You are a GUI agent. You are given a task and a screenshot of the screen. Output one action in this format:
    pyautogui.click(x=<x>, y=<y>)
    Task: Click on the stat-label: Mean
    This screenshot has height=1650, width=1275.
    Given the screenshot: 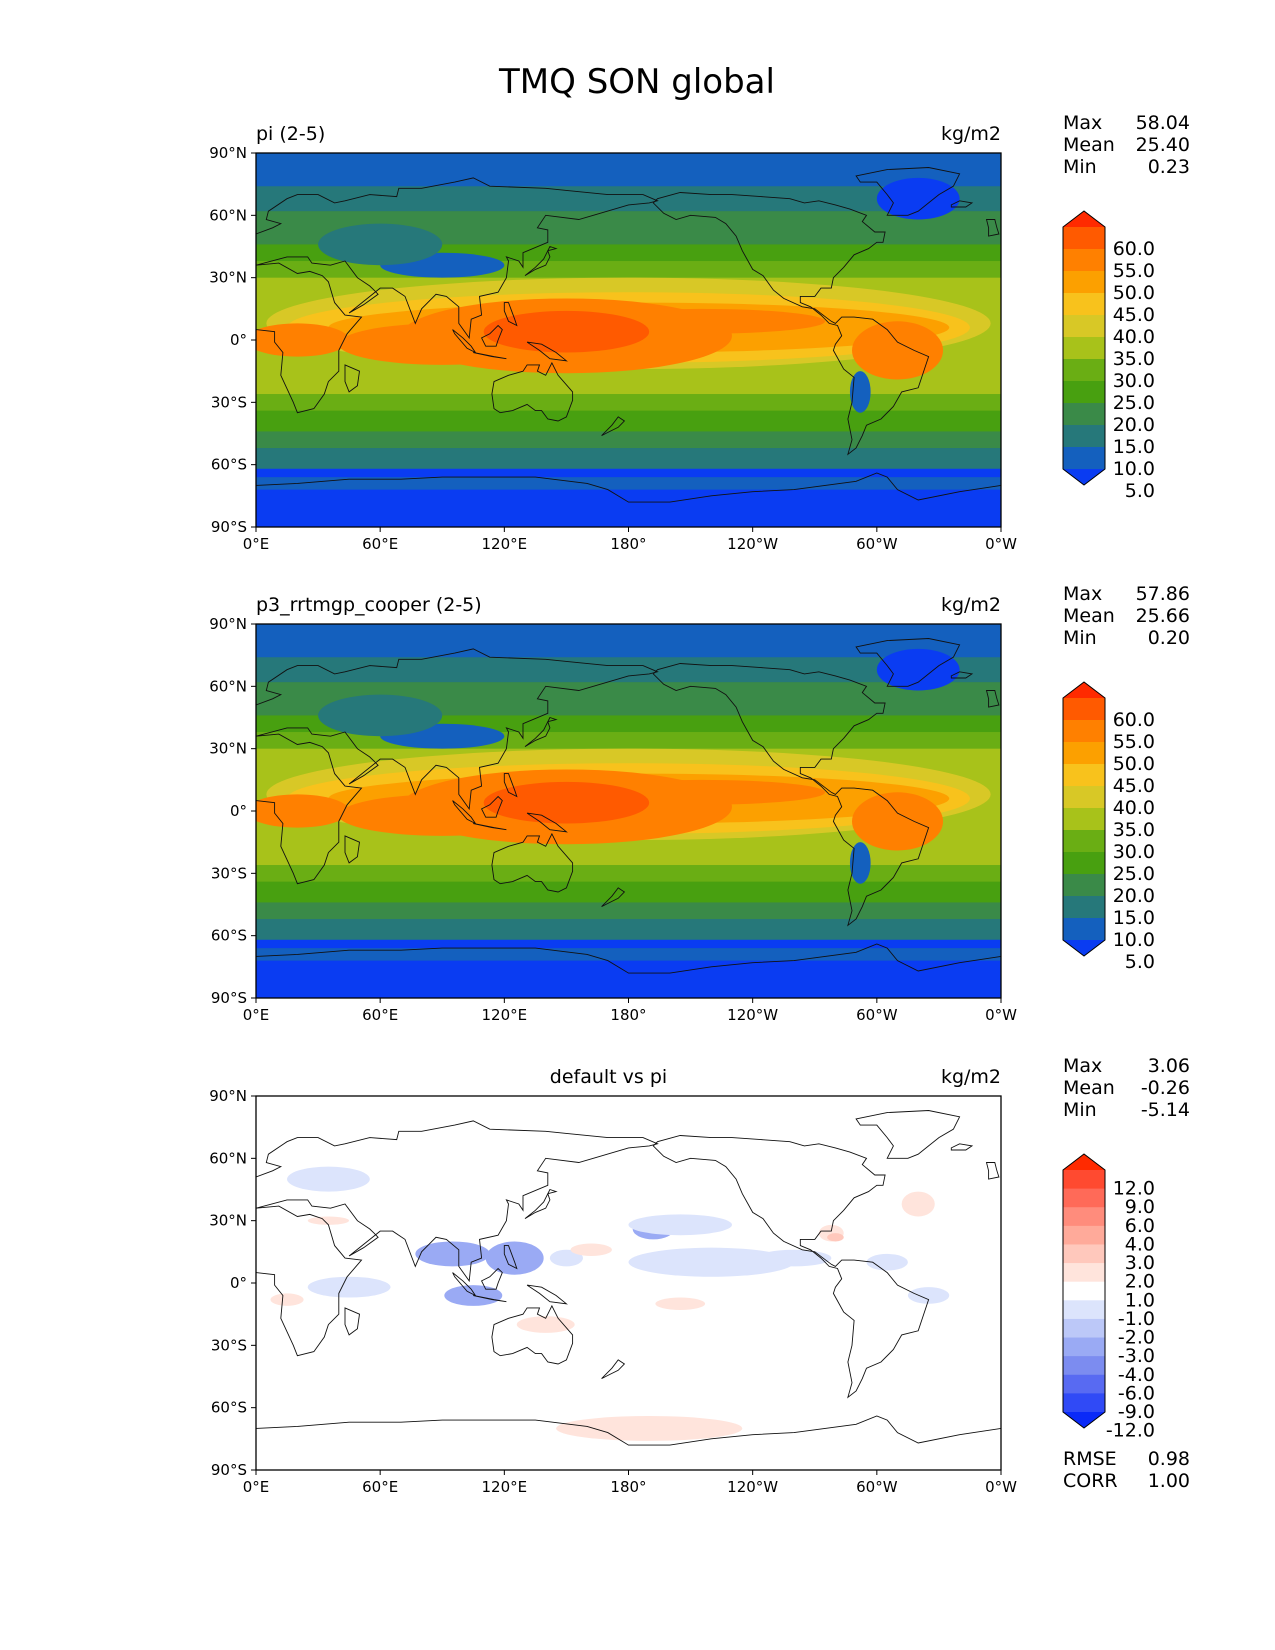 What is the action you would take?
    pyautogui.click(x=1089, y=1088)
    